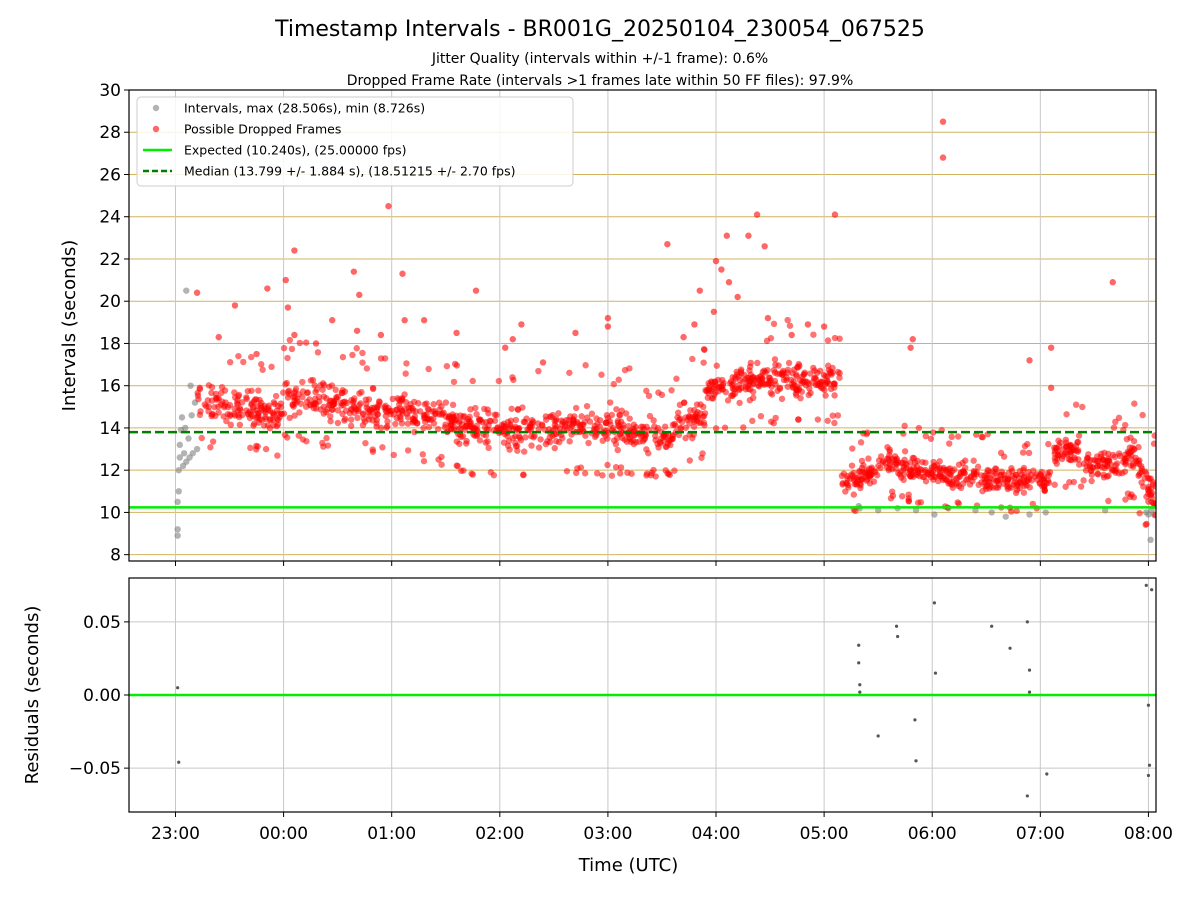 This screenshot has width=1200, height=900. I want to click on y-axis-label: Intervals (seconds), so click(69, 326).